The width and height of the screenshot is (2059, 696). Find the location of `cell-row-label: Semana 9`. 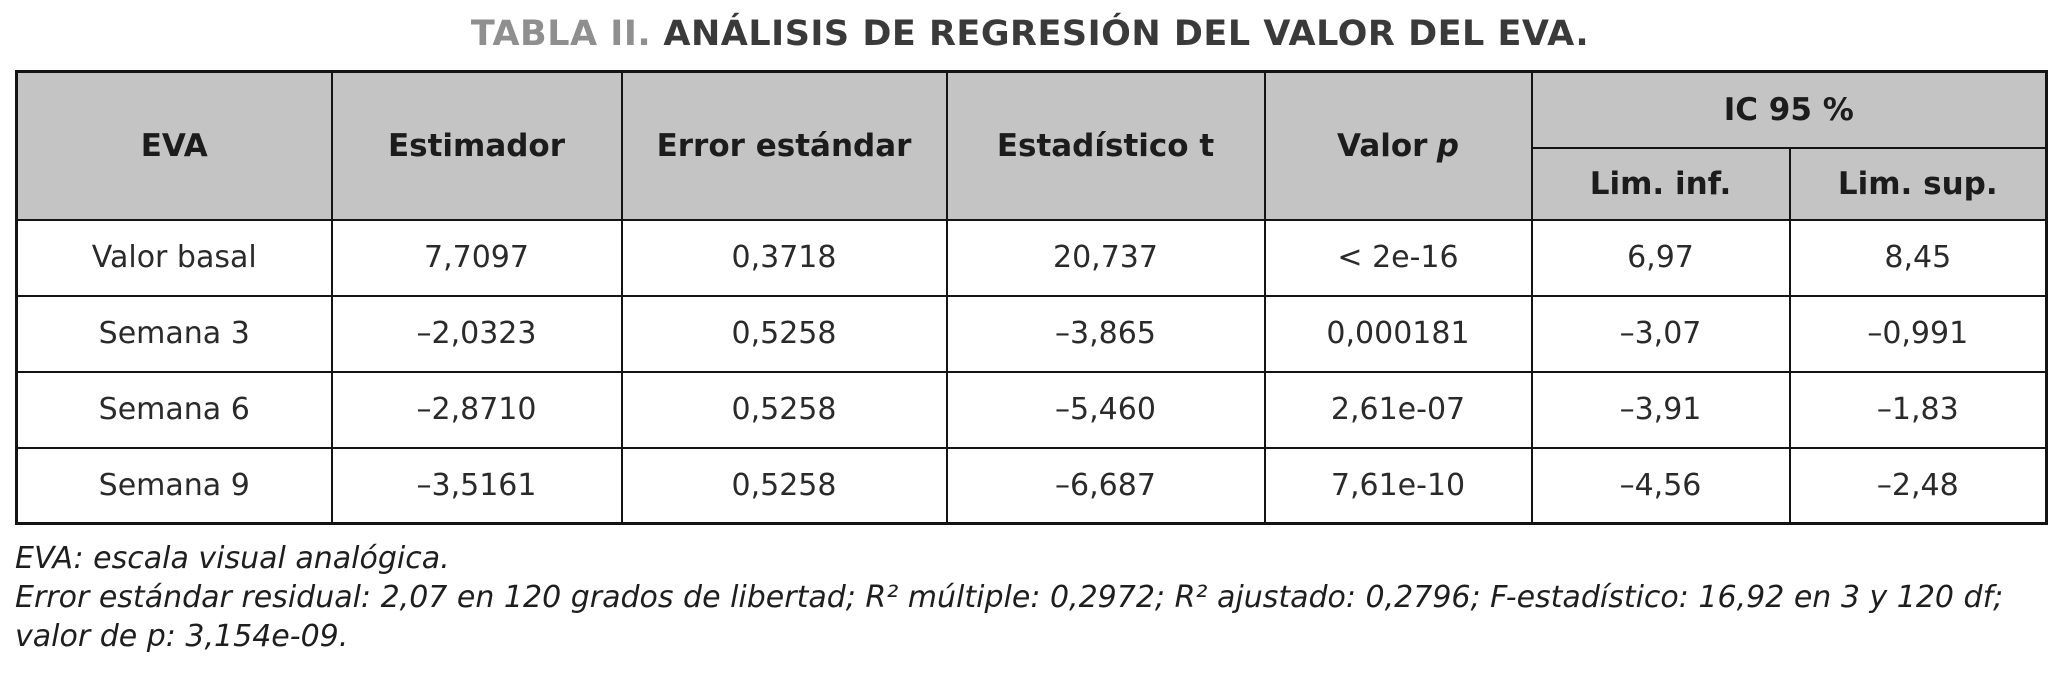

cell-row-label: Semana 9 is located at coordinates (174, 485).